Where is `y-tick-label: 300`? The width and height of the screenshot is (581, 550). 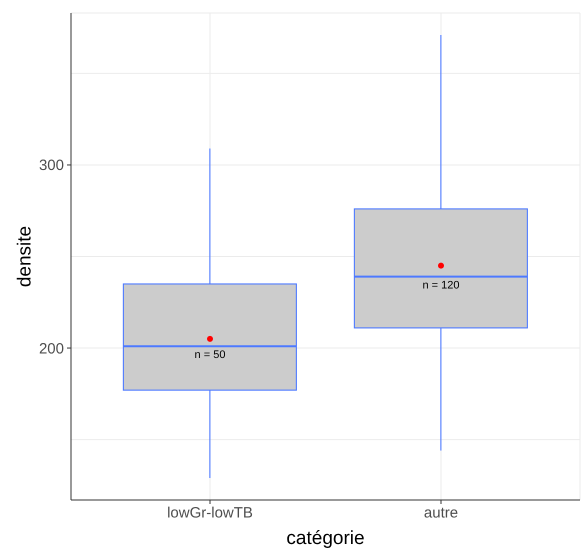
y-tick-label: 300 is located at coordinates (51, 165).